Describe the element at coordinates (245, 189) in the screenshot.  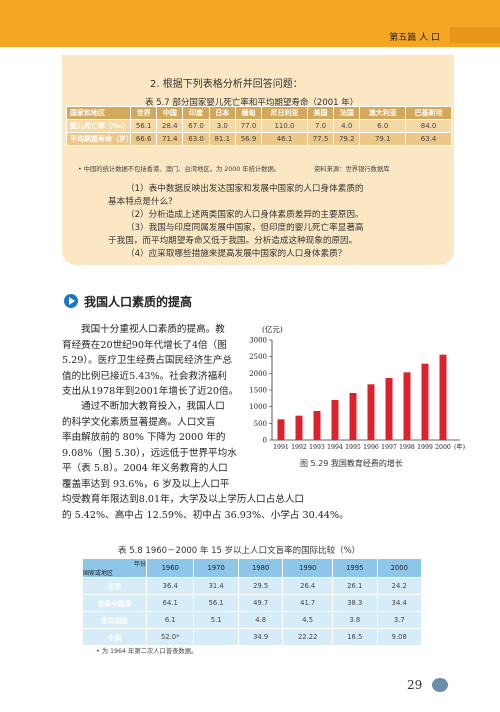
I see `question-1a: （1）表中数据反映出发达国家和发展中国家的人口身体素质的` at that location.